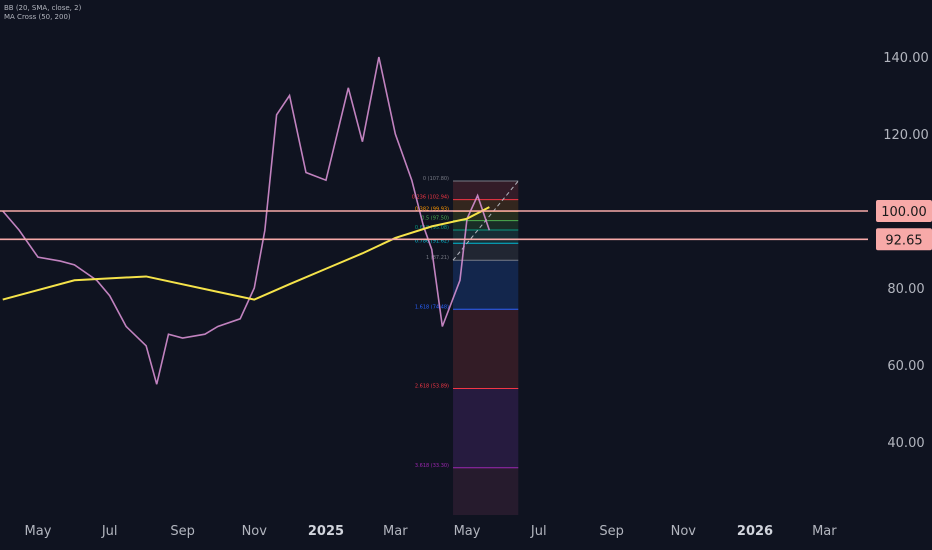  Describe the element at coordinates (430, 198) in the screenshot. I see `fib-level-label: 0.236 (102.94)` at that location.